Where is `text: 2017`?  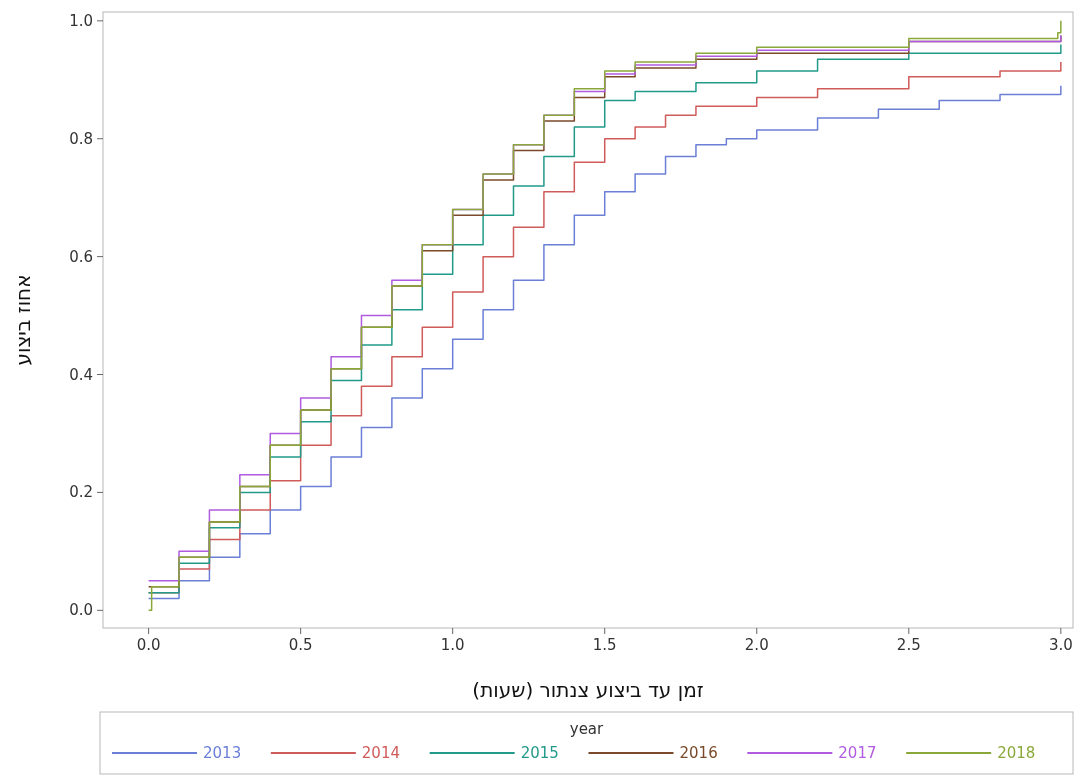 text: 2017 is located at coordinates (857, 753).